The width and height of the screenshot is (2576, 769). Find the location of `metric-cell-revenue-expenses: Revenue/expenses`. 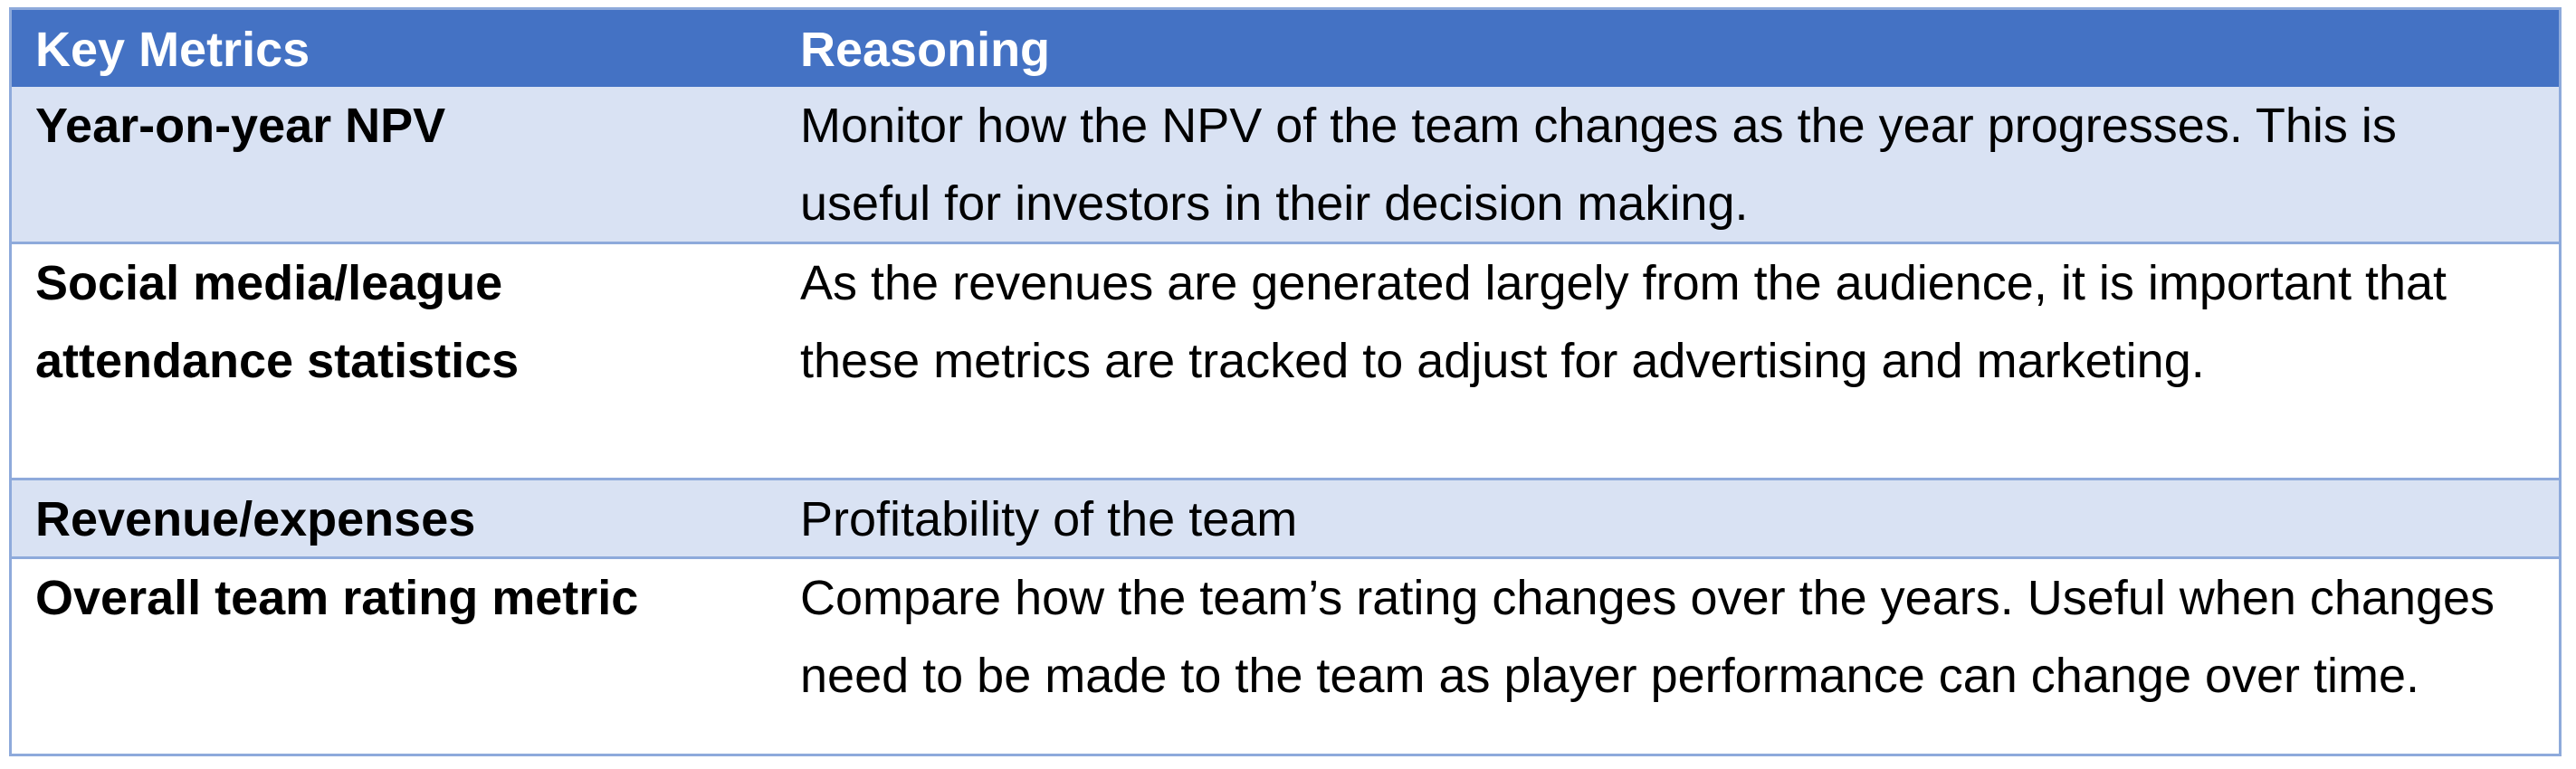

metric-cell-revenue-expenses: Revenue/expenses is located at coordinates (394, 517).